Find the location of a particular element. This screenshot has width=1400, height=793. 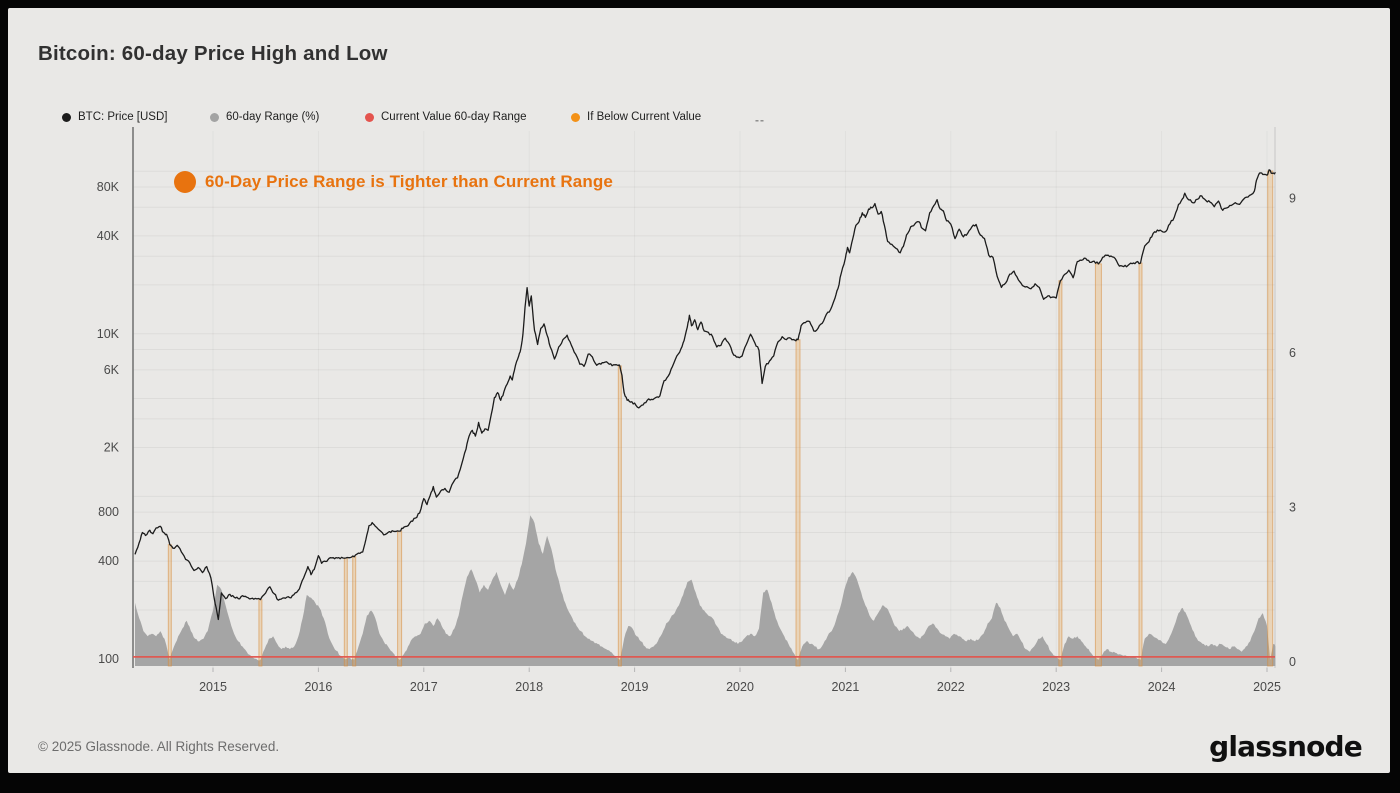

x-tick-label: 2019 is located at coordinates (635, 687).